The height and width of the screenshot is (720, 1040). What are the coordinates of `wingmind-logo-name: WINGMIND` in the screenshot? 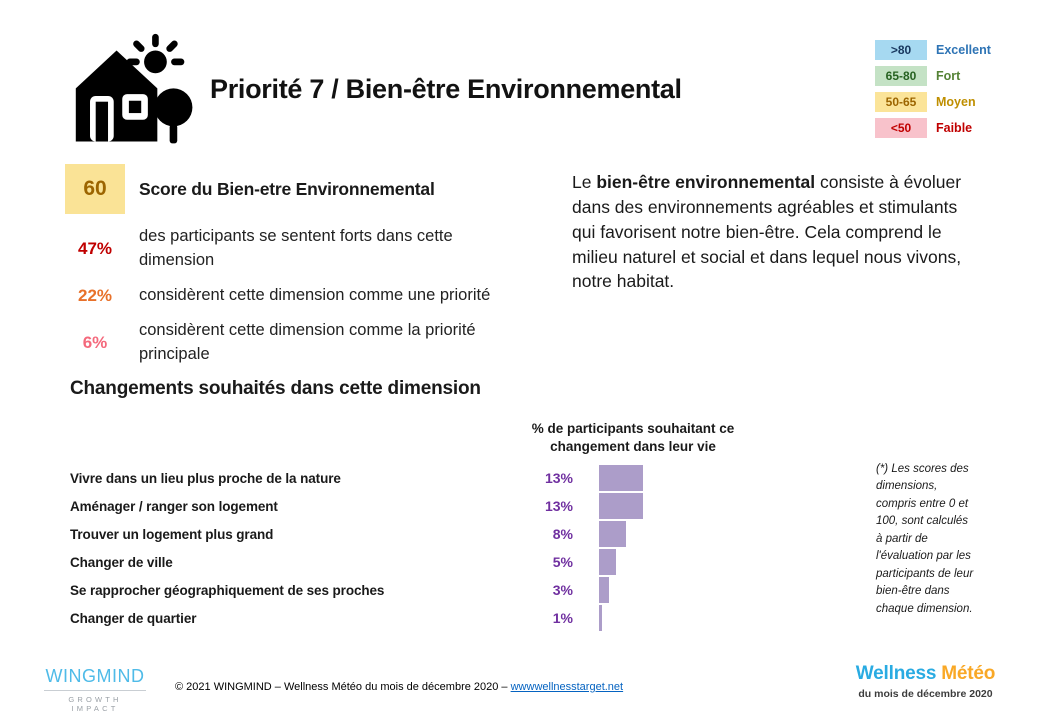 It's located at (95, 678).